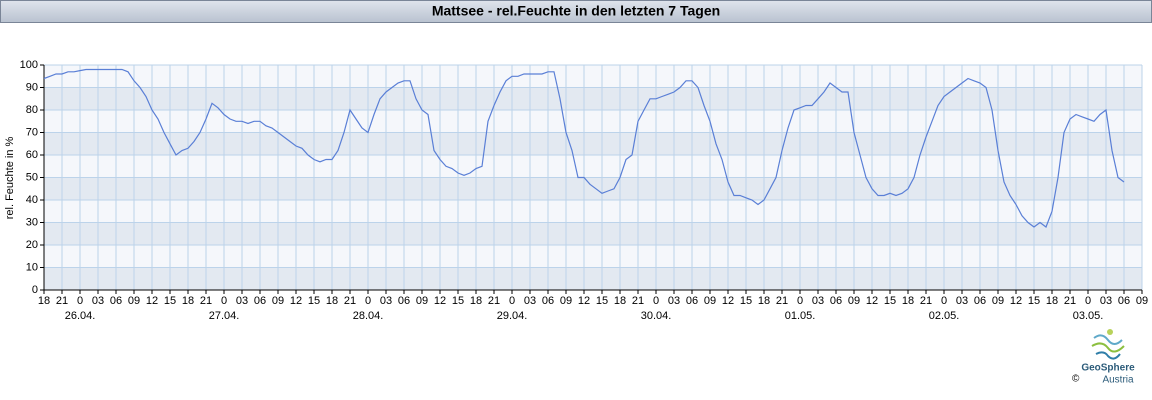 Image resolution: width=1152 pixels, height=400 pixels. I want to click on date-label: 26.04., so click(80, 316).